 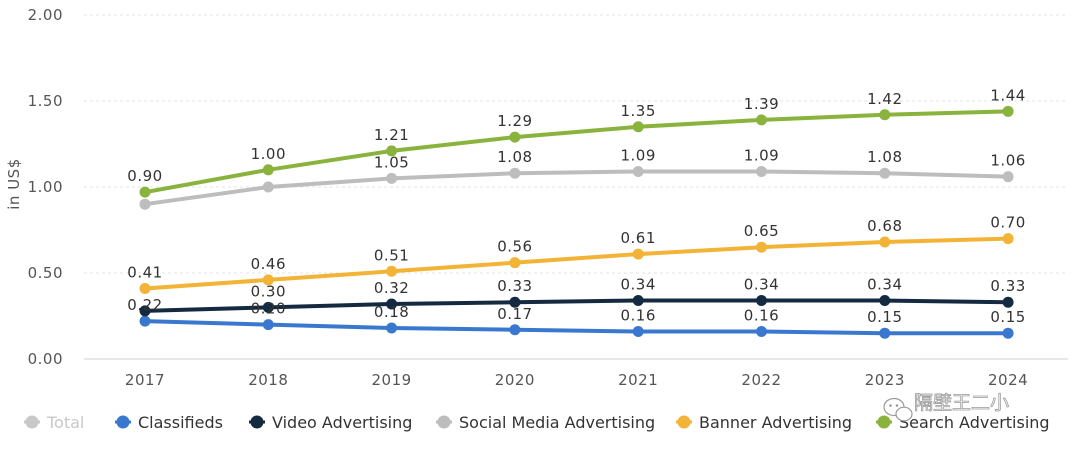 I want to click on x-tick-label: 2017, so click(x=145, y=380).